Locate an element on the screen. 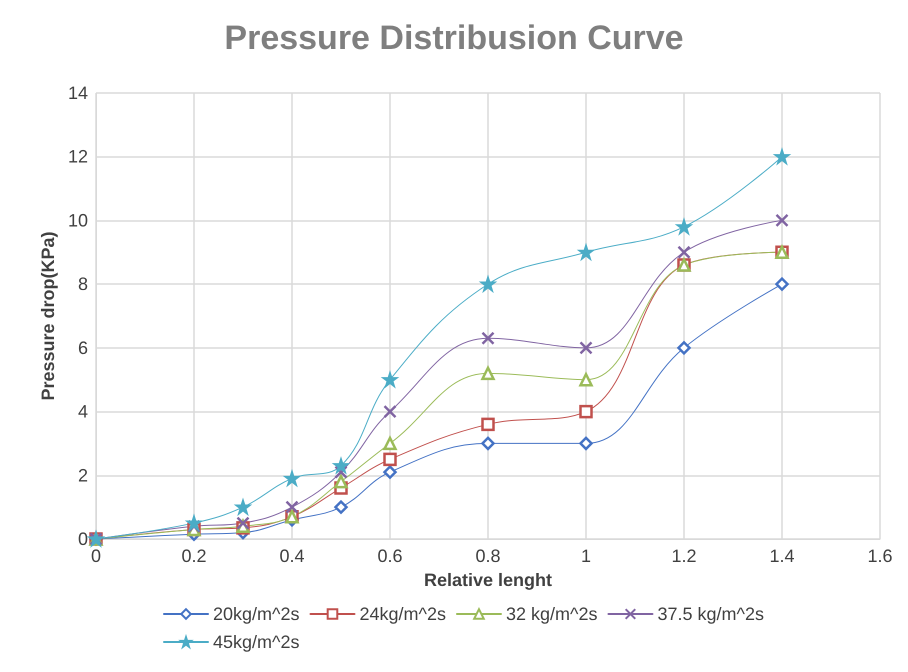 This screenshot has width=908, height=672. legend-label: 45kg/m^2s is located at coordinates (256, 642).